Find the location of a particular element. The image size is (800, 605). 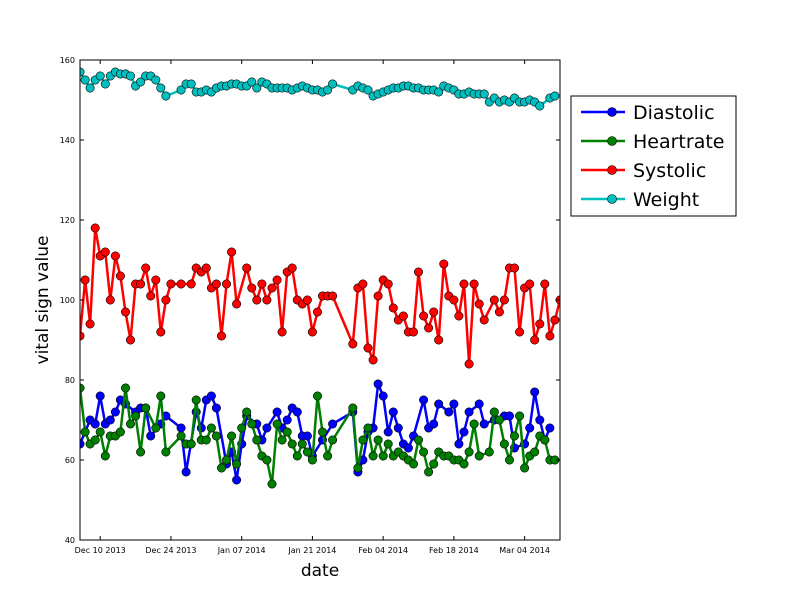

series-heartrate is located at coordinates (320, 436).